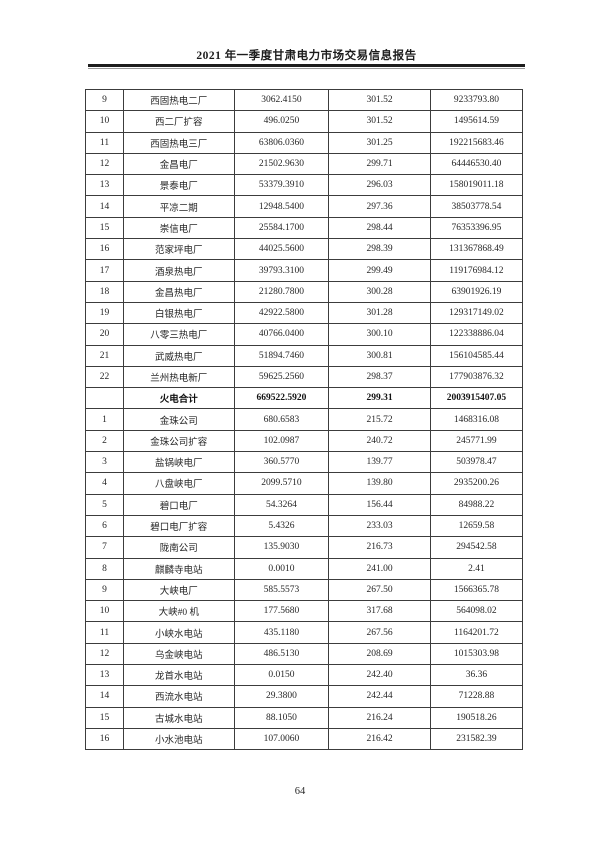 Image resolution: width=600 pixels, height=848 pixels. Describe the element at coordinates (476, 632) in the screenshot. I see `amount-cell: 1164201.72` at that location.